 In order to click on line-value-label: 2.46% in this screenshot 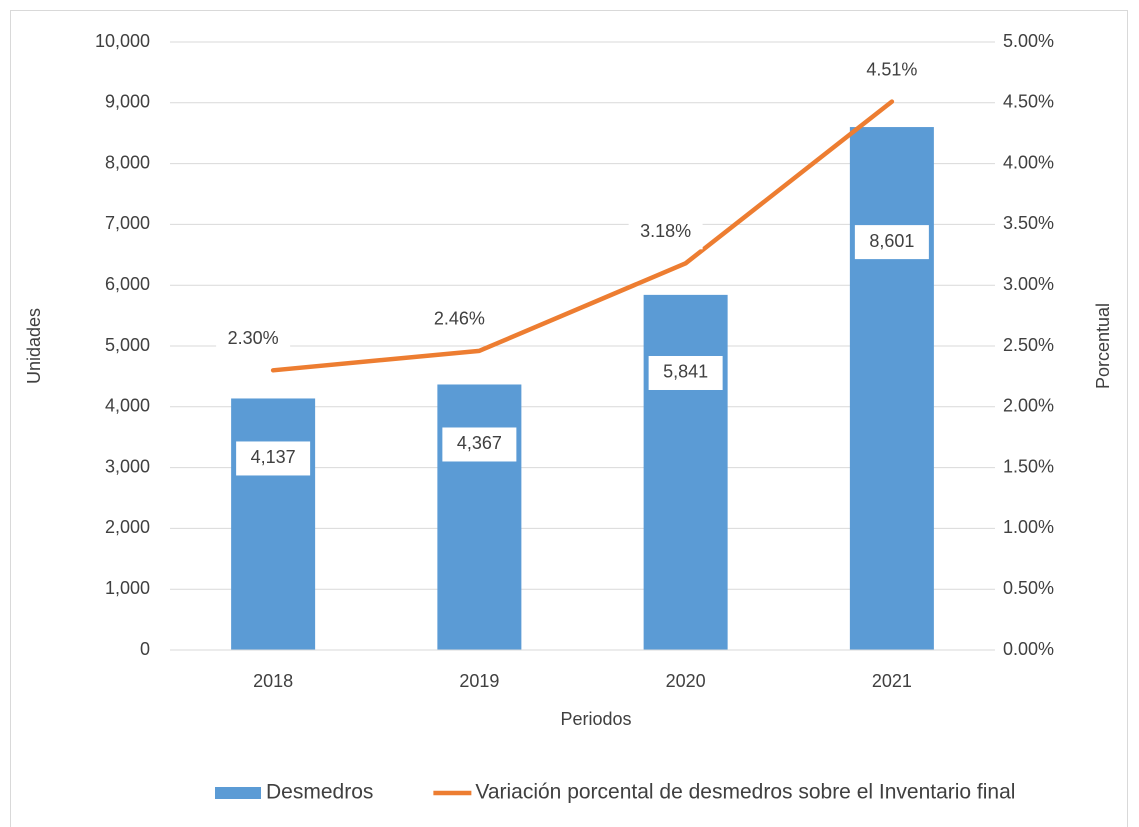, I will do `click(459, 319)`.